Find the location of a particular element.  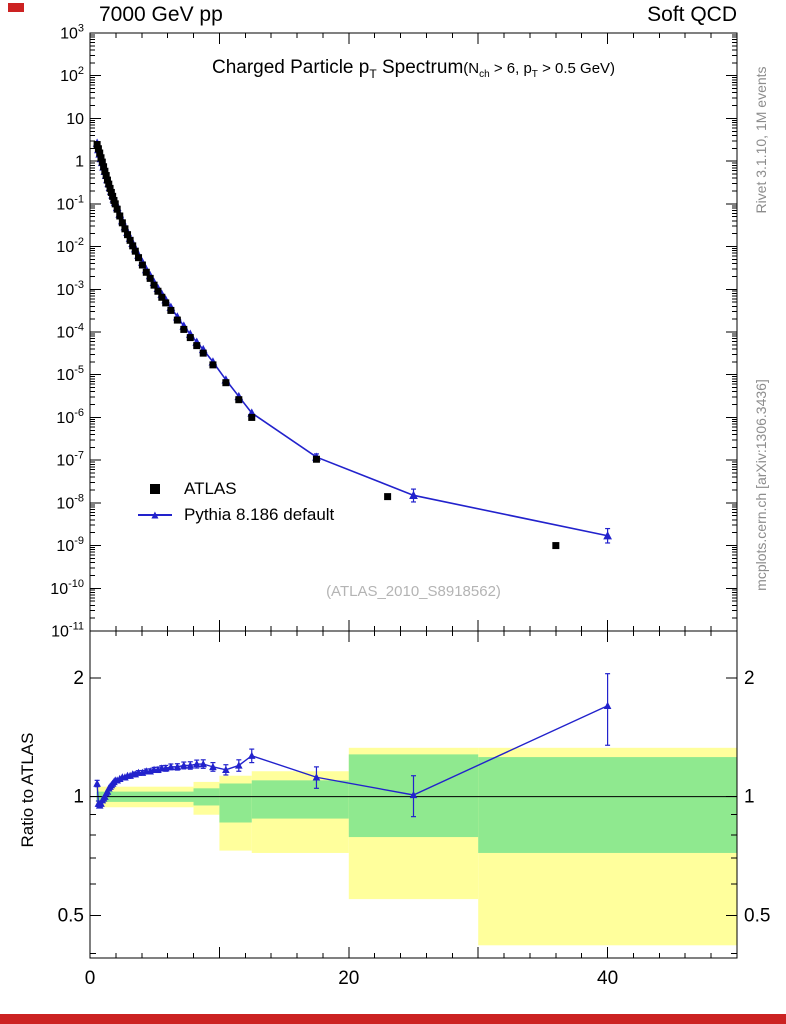

legend-item-pythia: ▲ Pythia 8.186 default is located at coordinates (236, 515).